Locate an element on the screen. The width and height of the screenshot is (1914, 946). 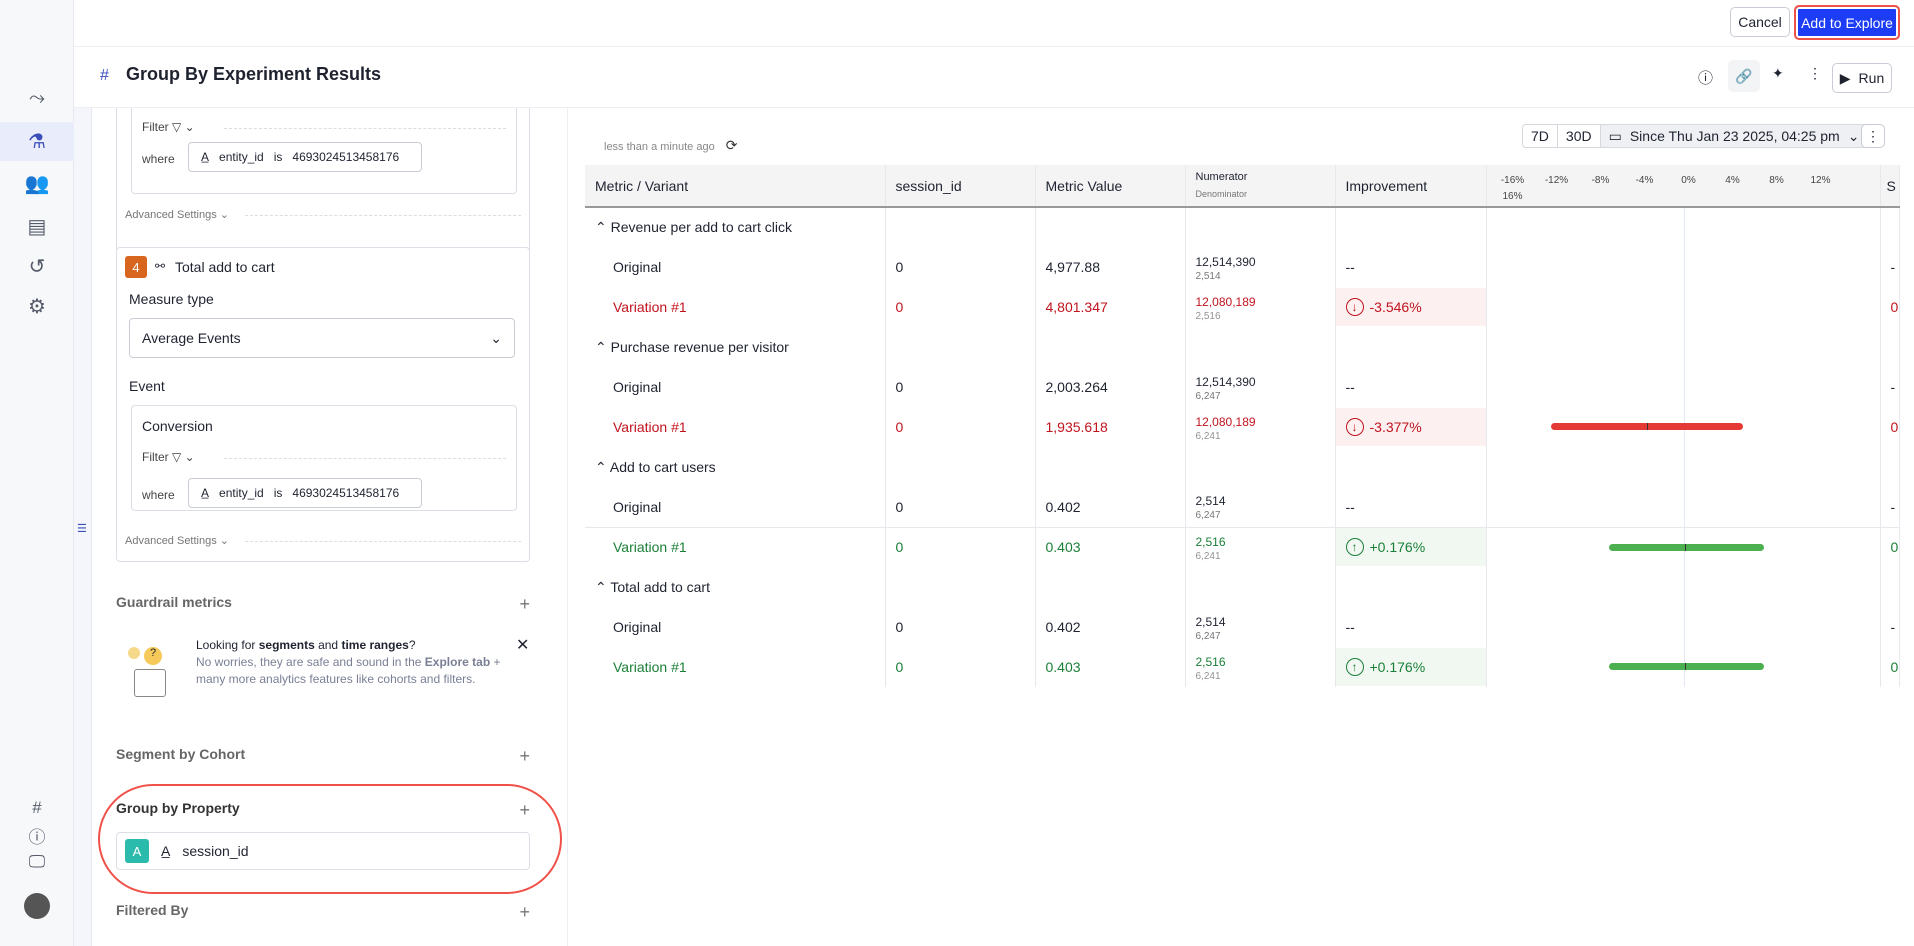
axis-tick: -8% is located at coordinates (1600, 180).